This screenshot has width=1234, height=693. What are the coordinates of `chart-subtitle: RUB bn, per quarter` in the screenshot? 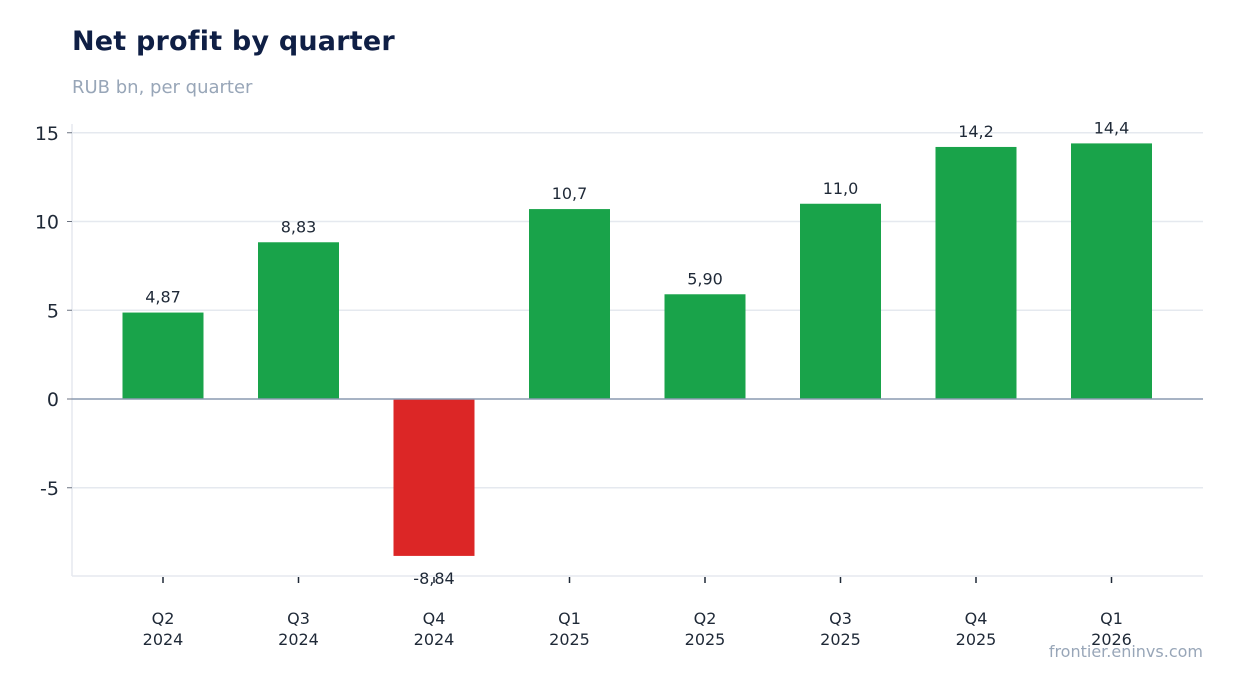 It's located at (162, 87).